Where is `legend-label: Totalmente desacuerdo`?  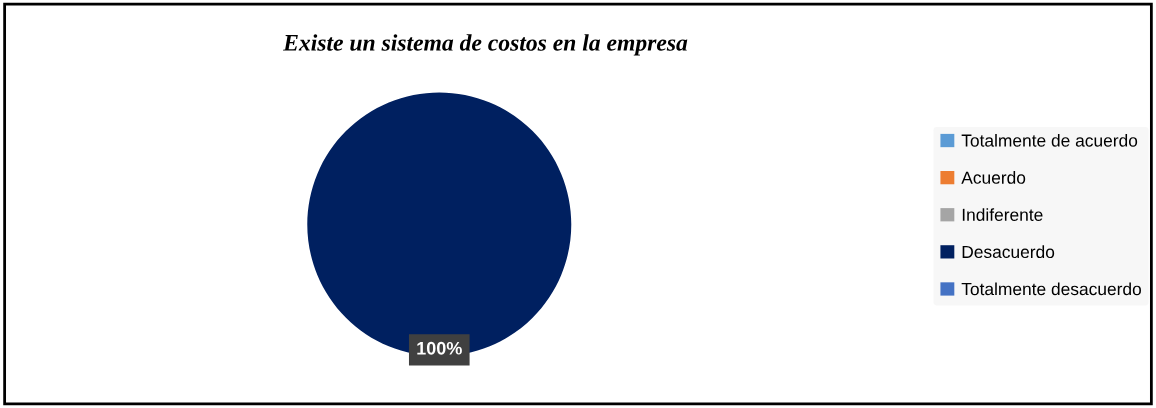
legend-label: Totalmente desacuerdo is located at coordinates (1051, 289).